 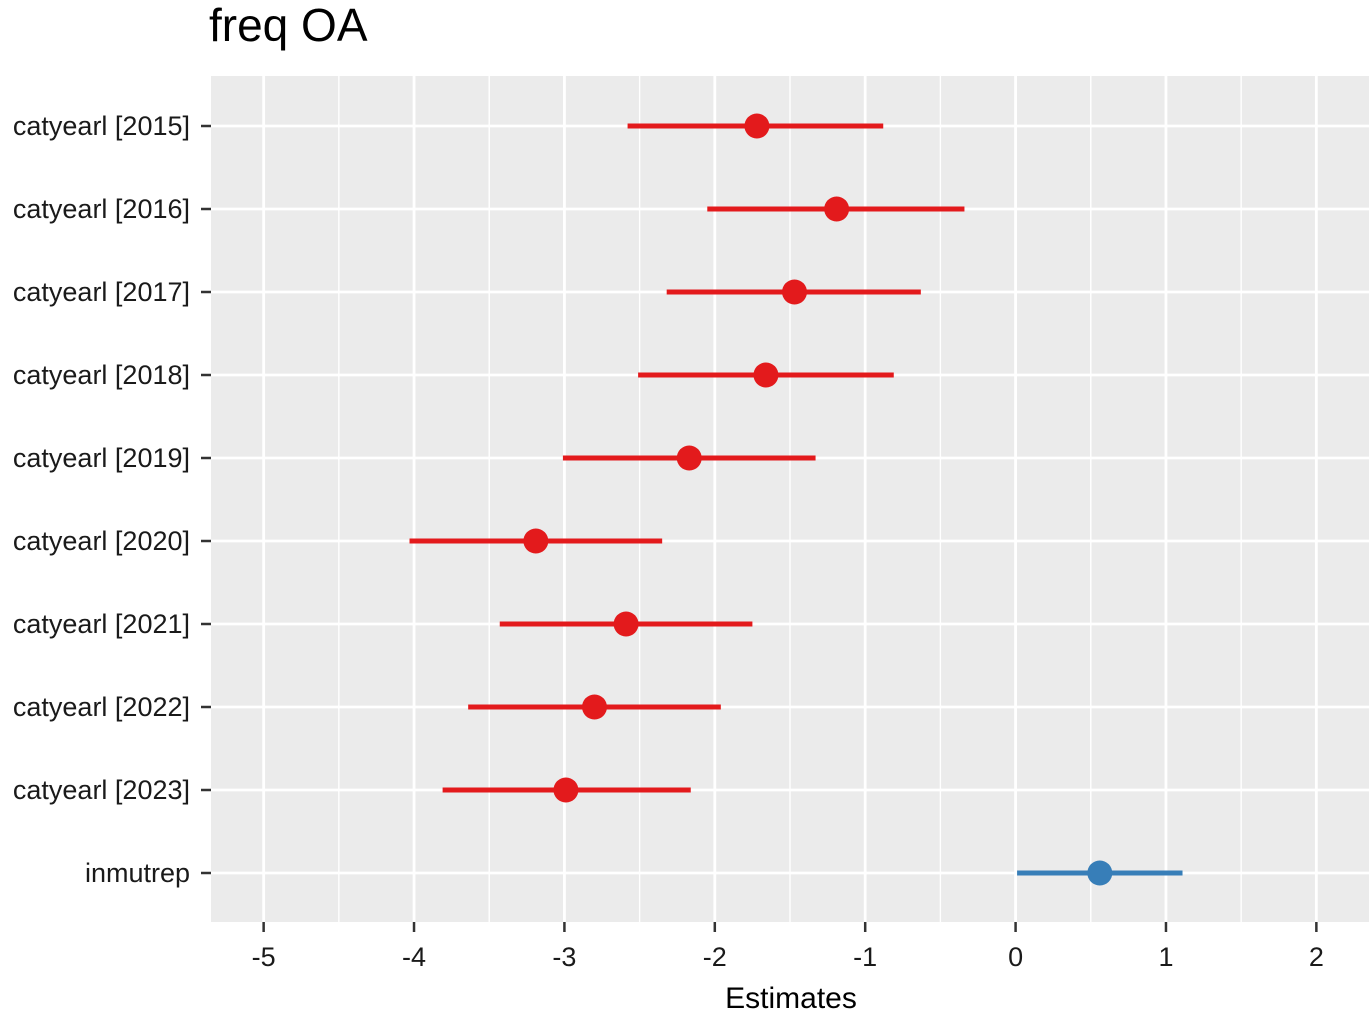 I want to click on x-tick-label: -4, so click(x=414, y=957).